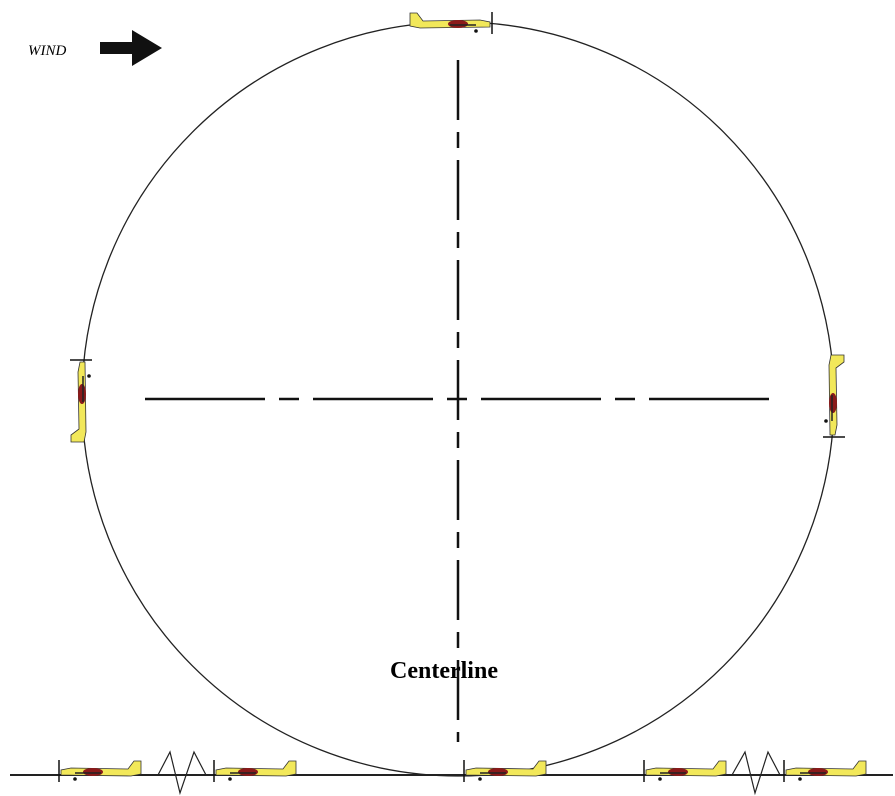 This screenshot has width=895, height=796. I want to click on wind-label: WIND, so click(47, 51).